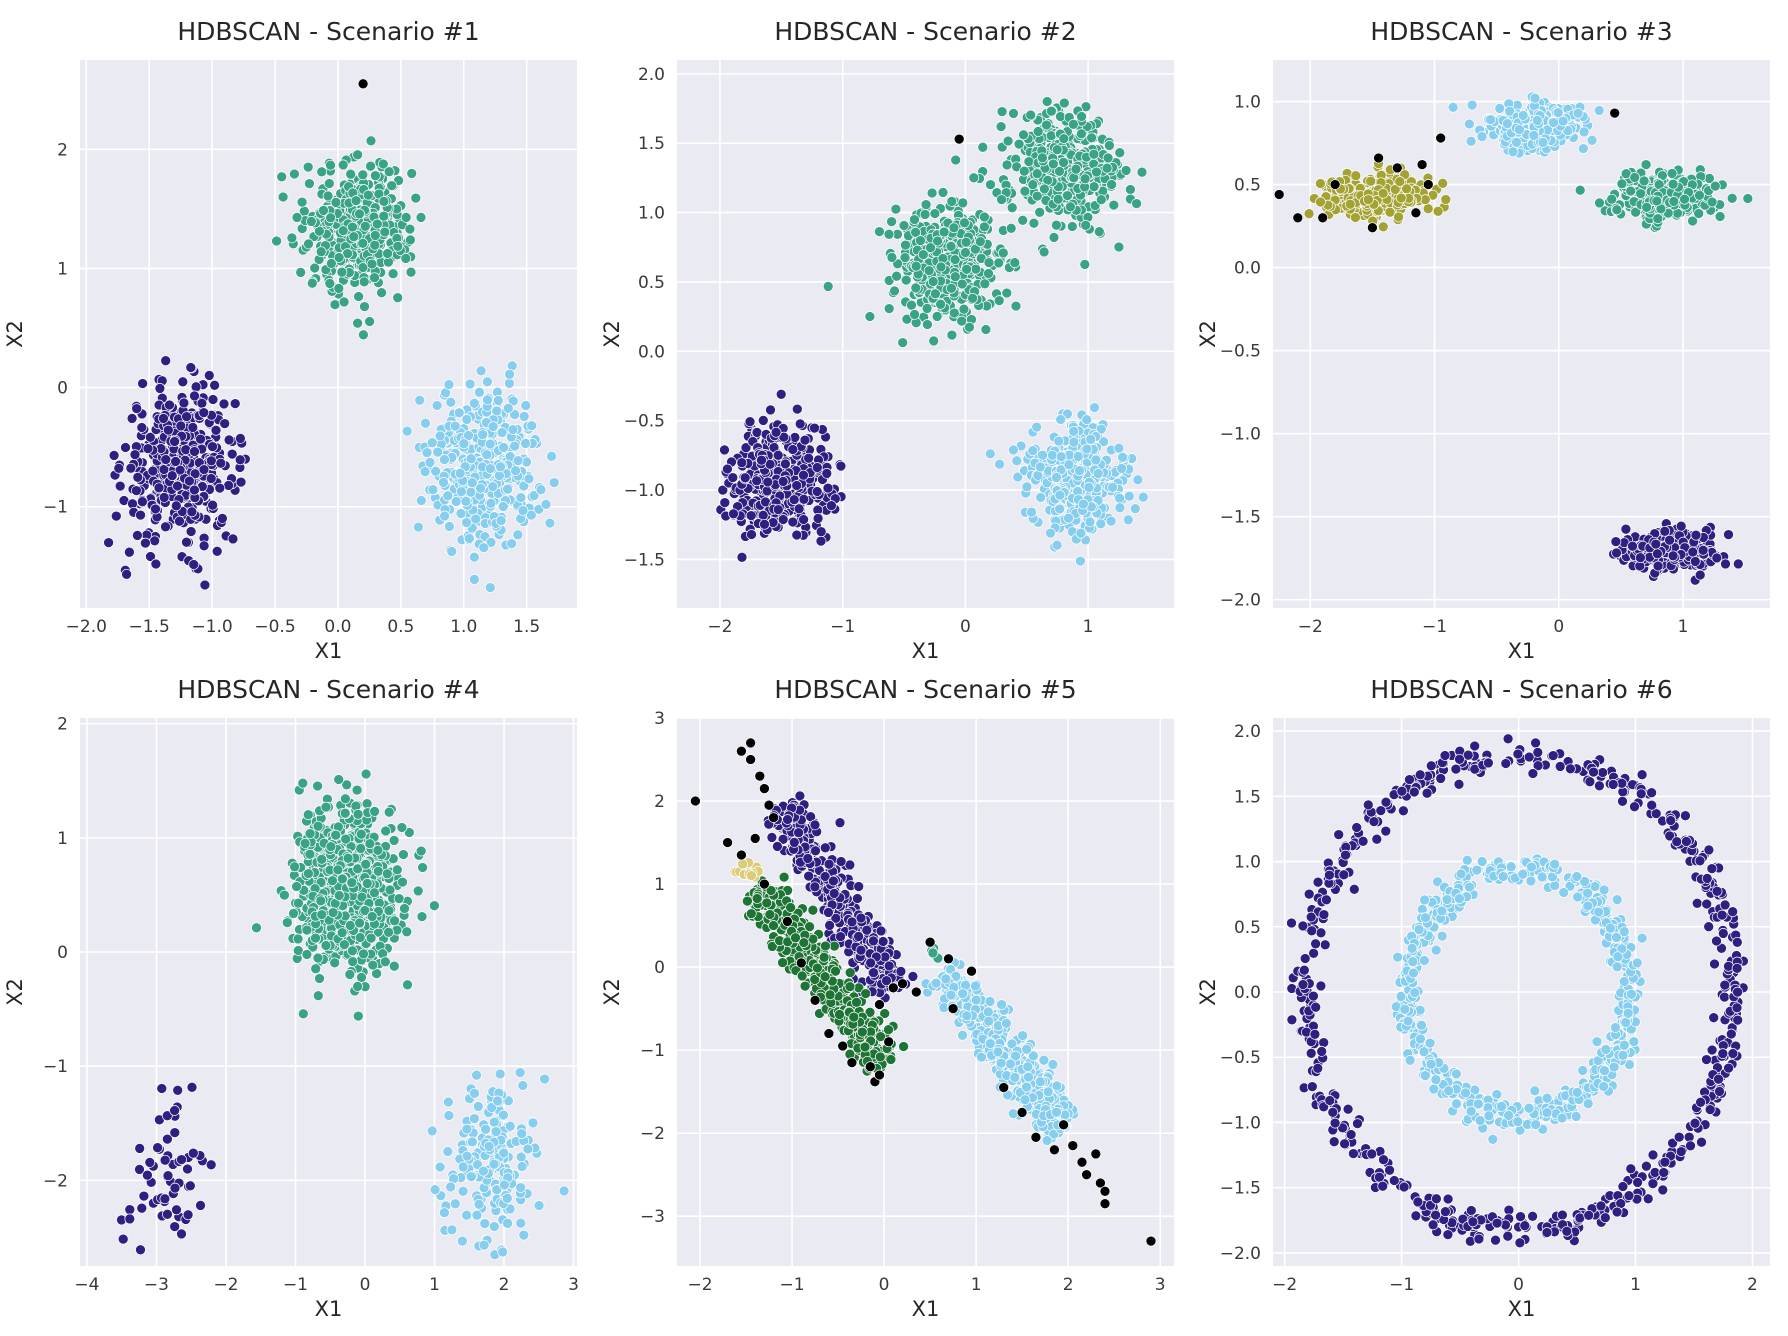 The image size is (1788, 1336). I want to click on x-tick-label: −1.5, so click(149, 627).